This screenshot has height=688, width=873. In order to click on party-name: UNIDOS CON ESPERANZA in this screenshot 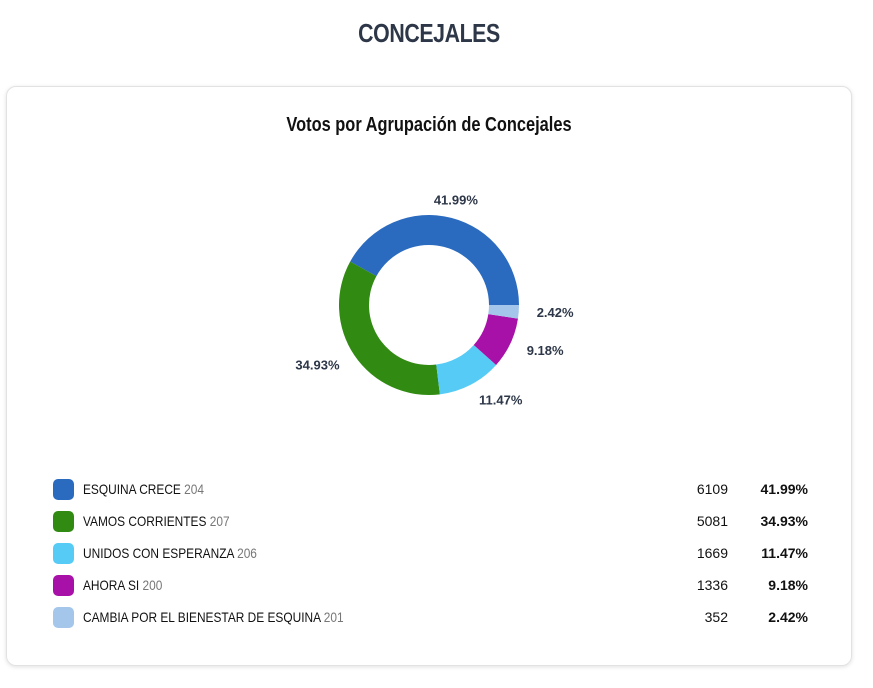, I will do `click(158, 553)`.